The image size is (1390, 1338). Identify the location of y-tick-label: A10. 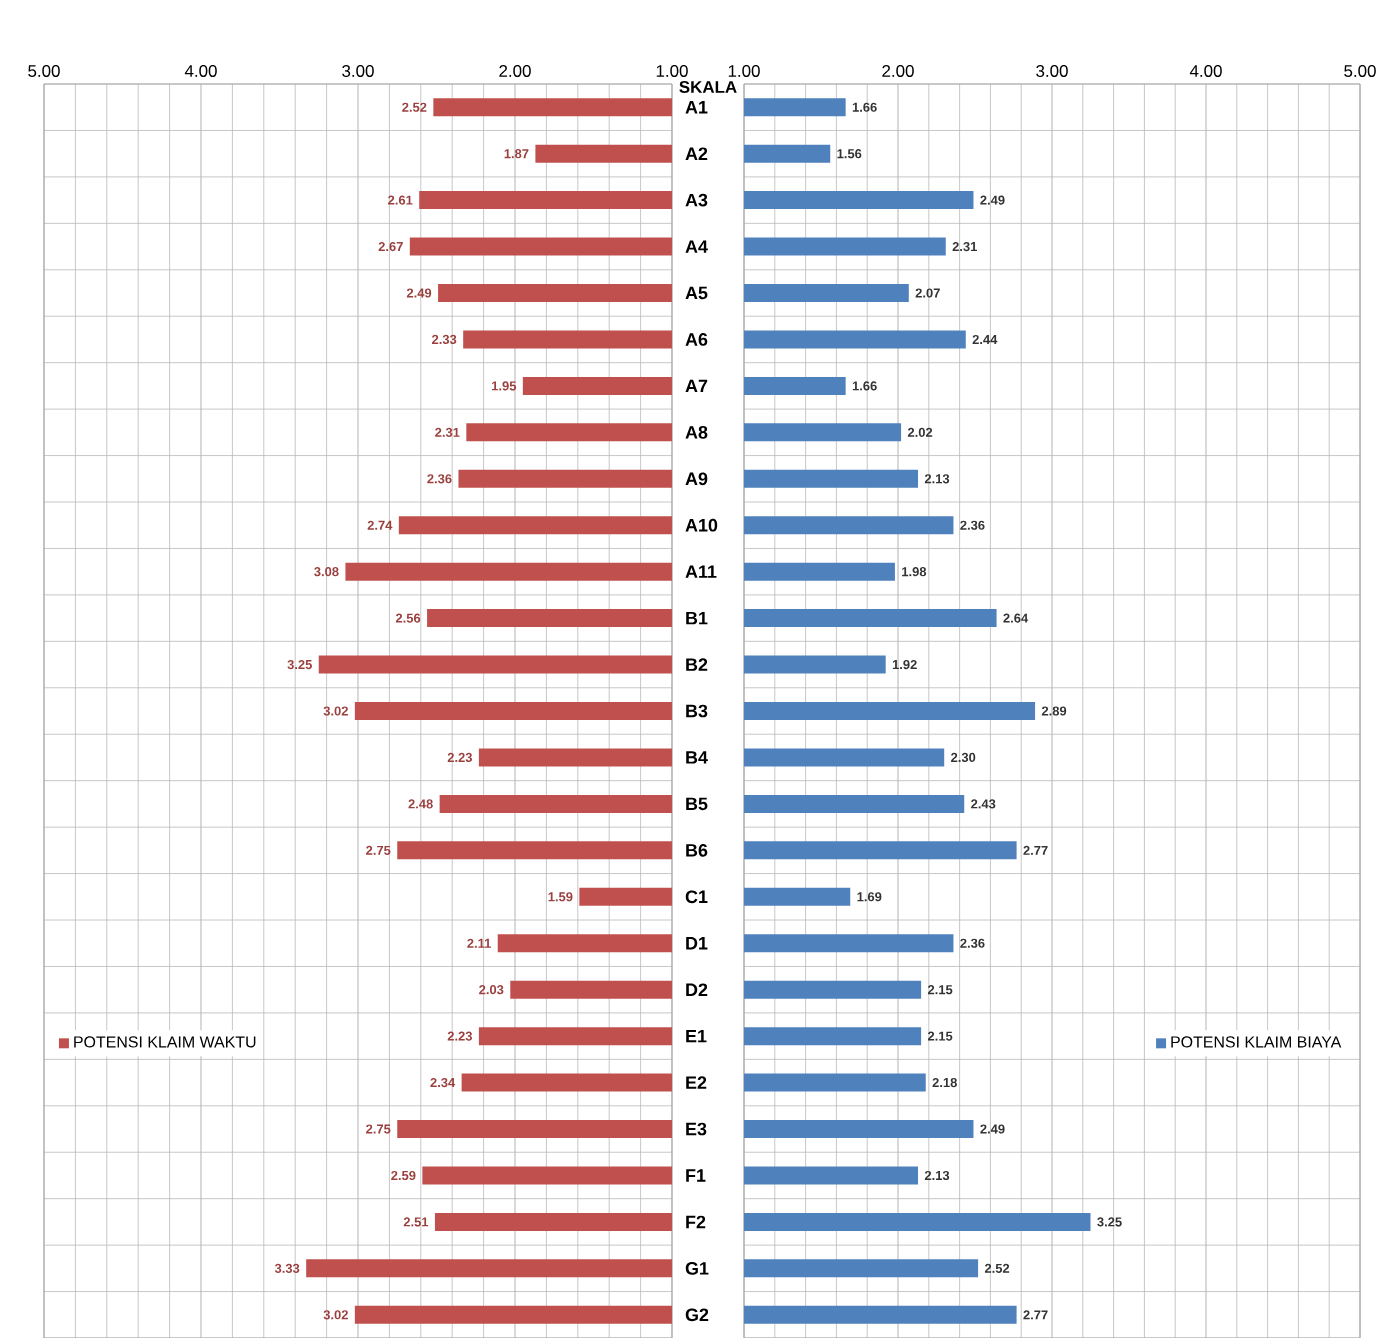
(701, 525).